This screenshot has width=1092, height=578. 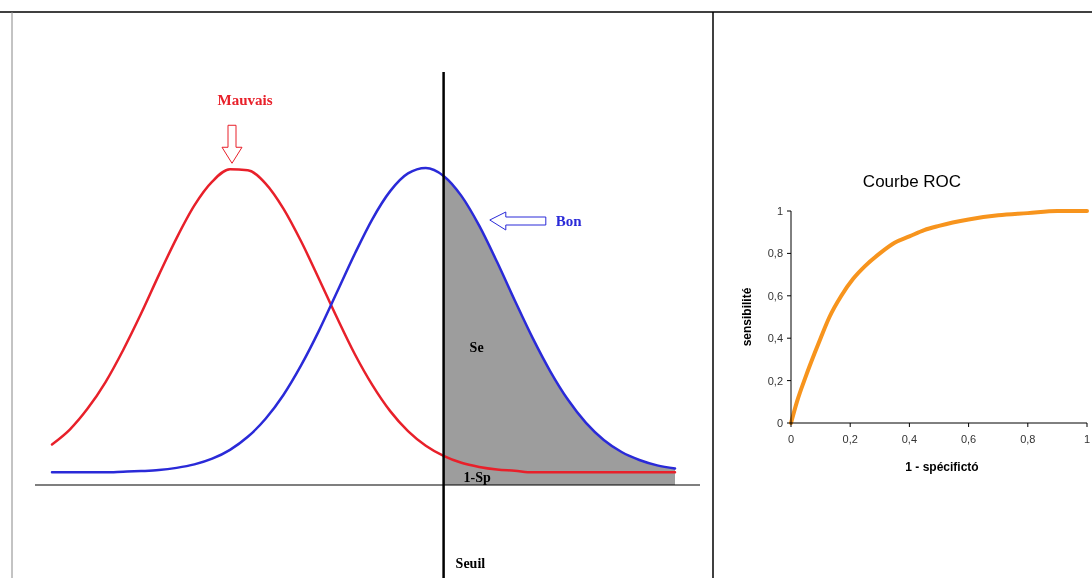 I want to click on y-tick-label: 0,4, so click(x=775, y=338).